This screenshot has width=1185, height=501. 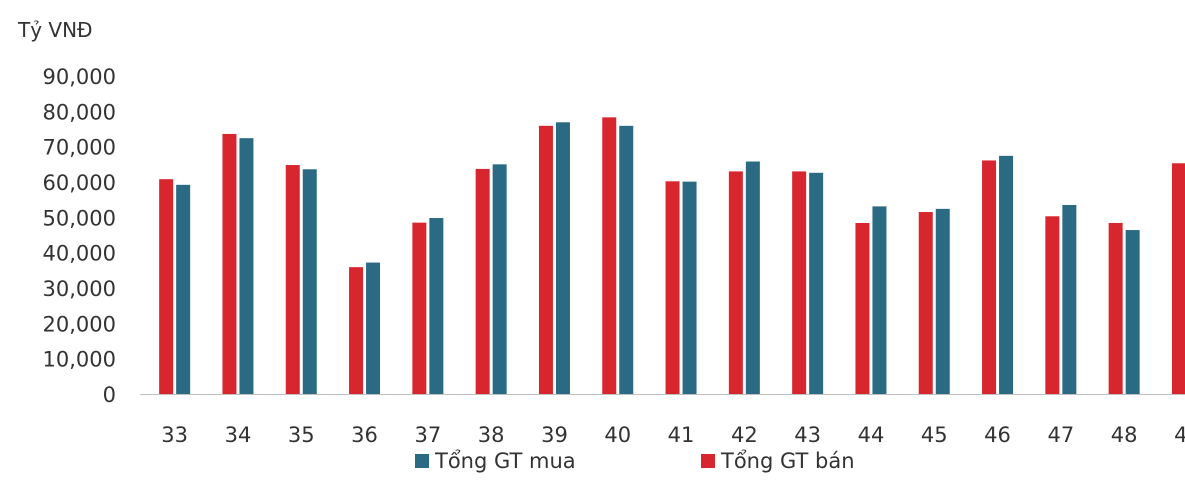 I want to click on legend-label-buy: Tổng GT mua, so click(x=505, y=461).